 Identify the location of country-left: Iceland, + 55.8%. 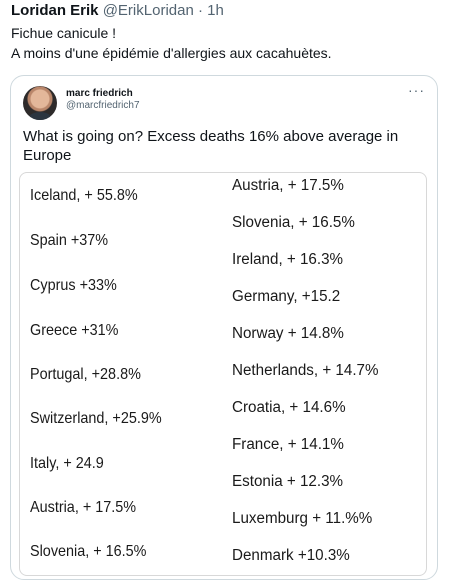
(84, 195).